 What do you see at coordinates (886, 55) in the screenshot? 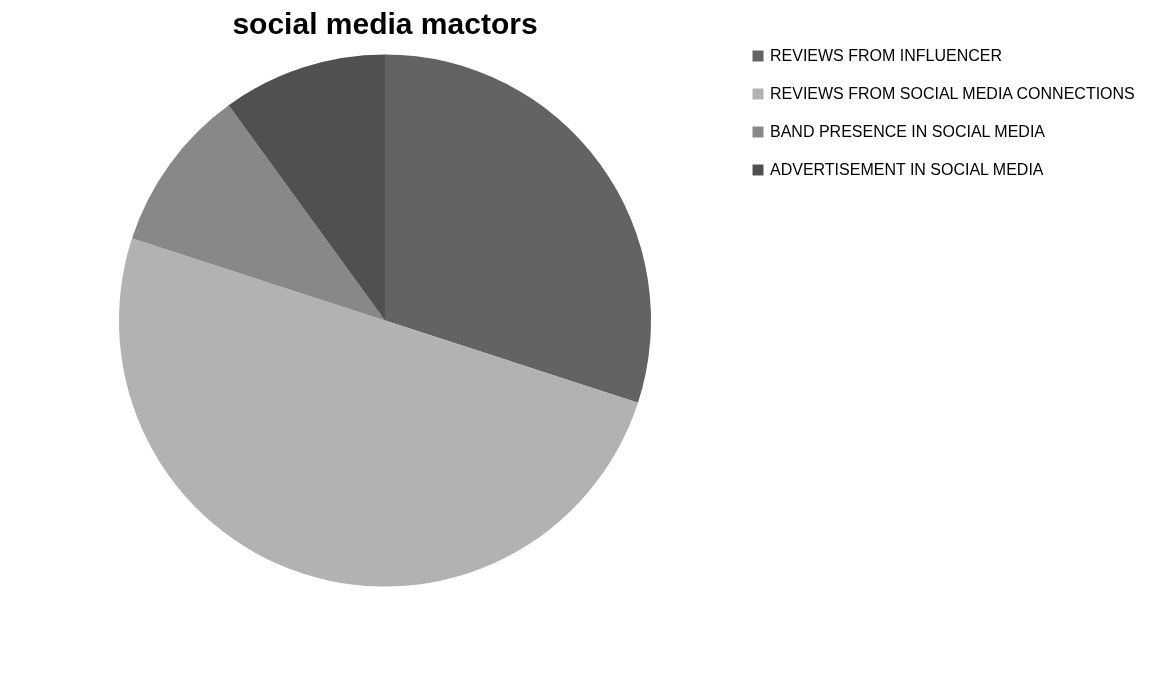
I see `legend-label: REVIEWS FROM INFLUENCER` at bounding box center [886, 55].